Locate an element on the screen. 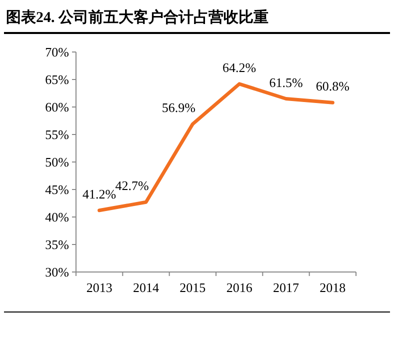 The width and height of the screenshot is (400, 347). y-tick-label: 35% is located at coordinates (57, 244).